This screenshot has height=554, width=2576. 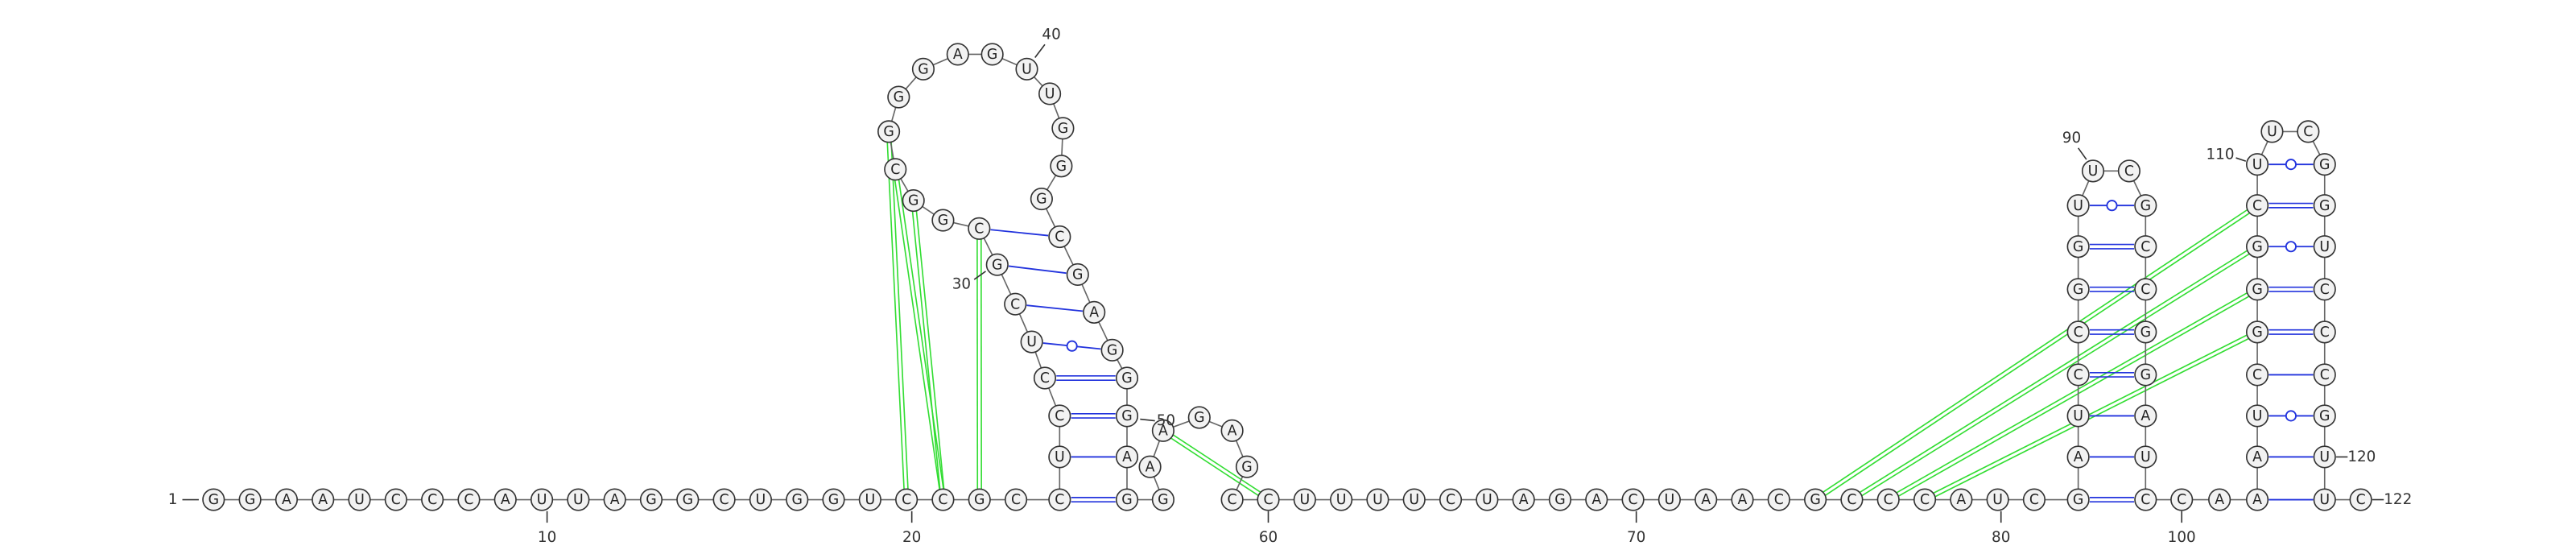 What do you see at coordinates (547, 538) in the screenshot?
I see `position-label: 10` at bounding box center [547, 538].